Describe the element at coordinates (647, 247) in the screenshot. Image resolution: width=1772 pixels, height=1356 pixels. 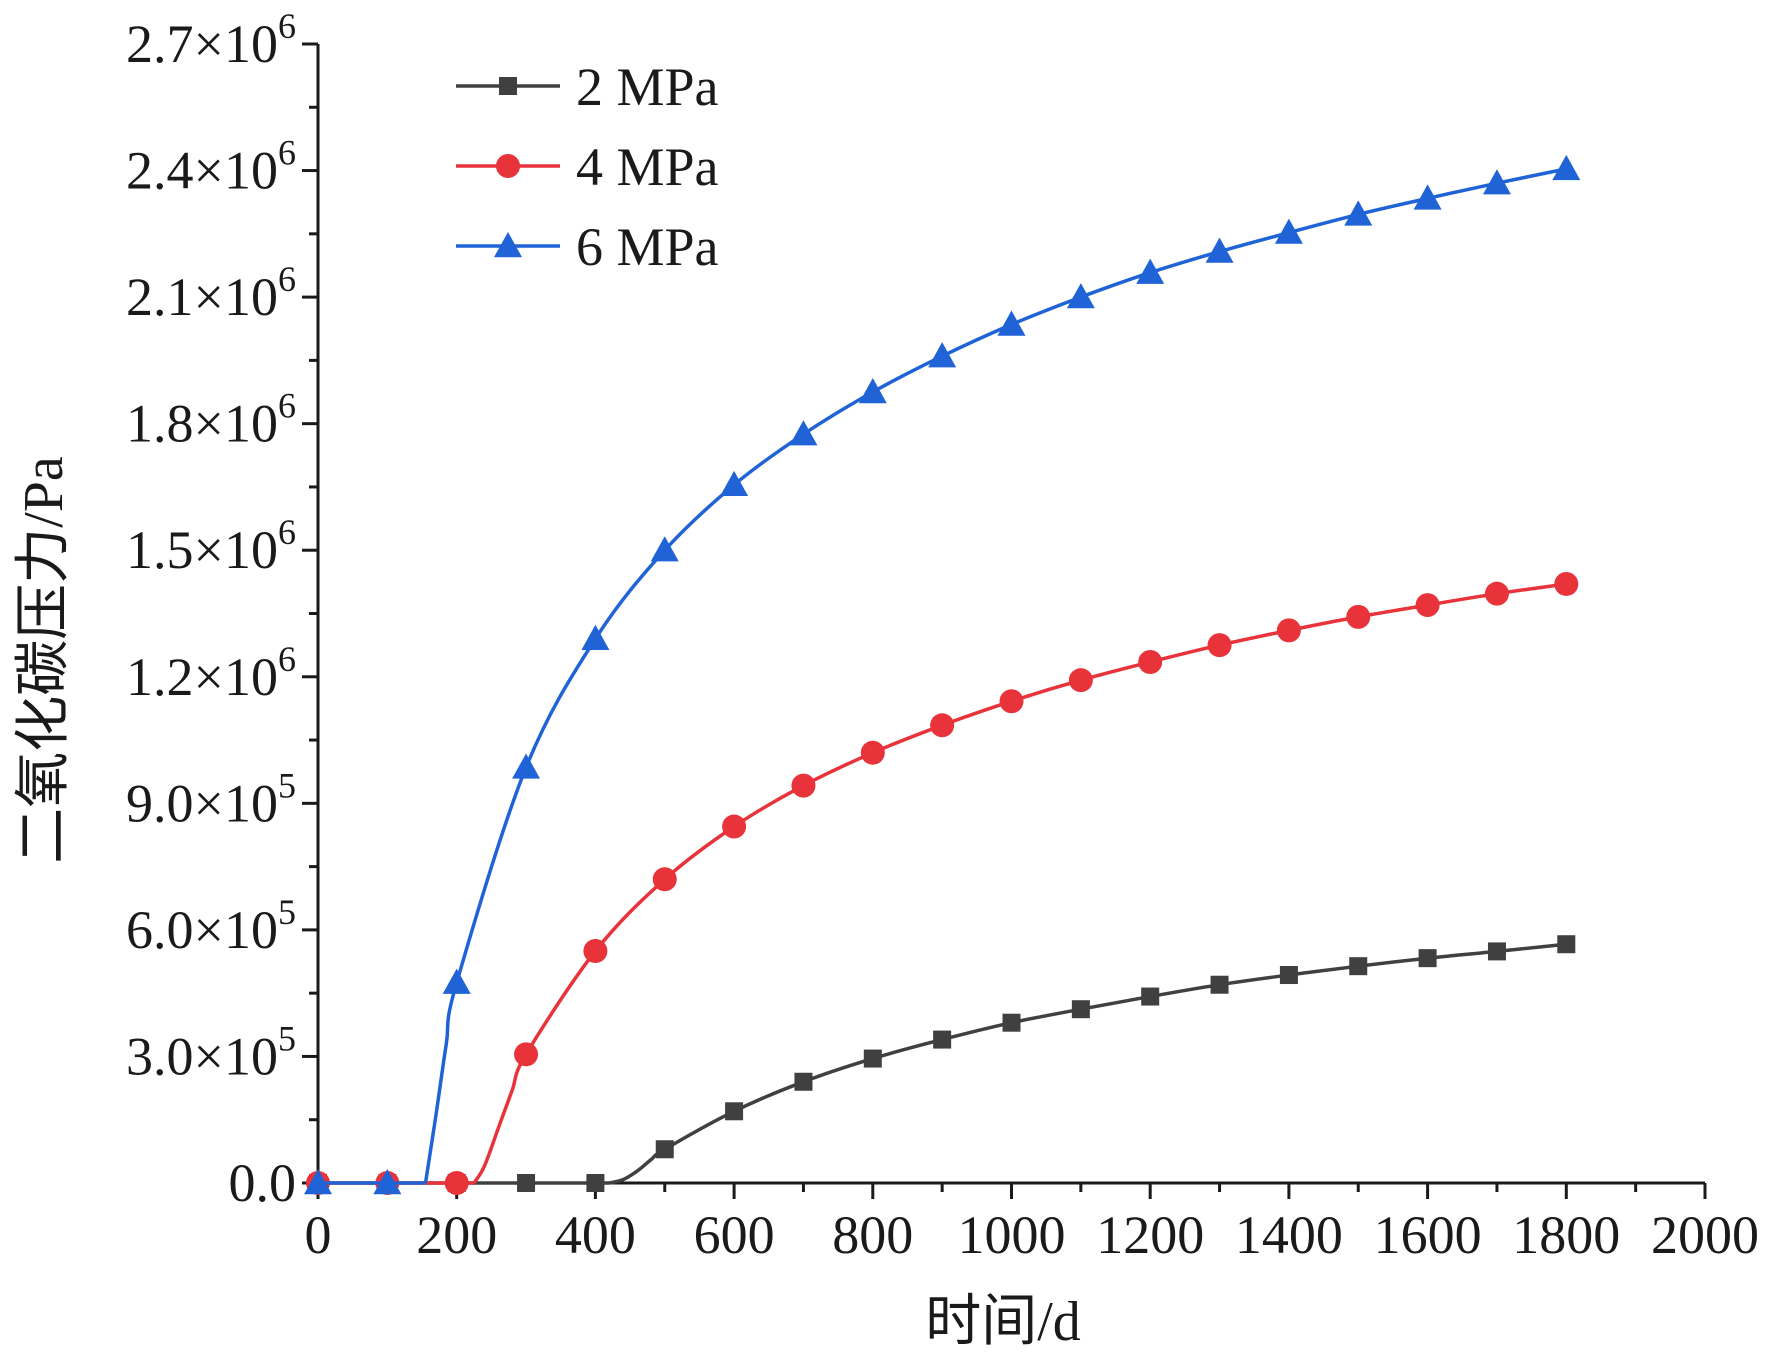
I see `legend-label: 6 MPa` at that location.